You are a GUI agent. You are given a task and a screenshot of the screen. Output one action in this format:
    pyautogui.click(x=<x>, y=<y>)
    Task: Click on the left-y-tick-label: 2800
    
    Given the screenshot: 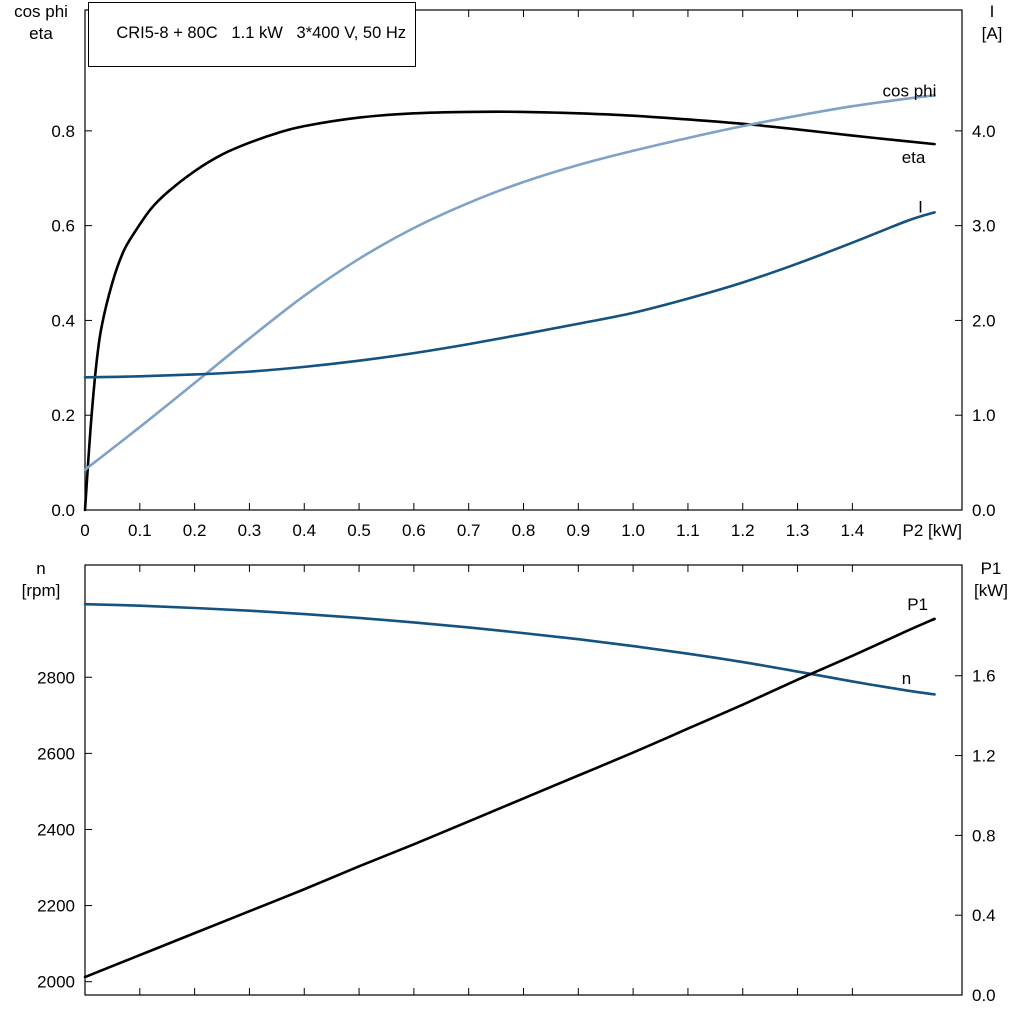 What is the action you would take?
    pyautogui.click(x=56, y=677)
    